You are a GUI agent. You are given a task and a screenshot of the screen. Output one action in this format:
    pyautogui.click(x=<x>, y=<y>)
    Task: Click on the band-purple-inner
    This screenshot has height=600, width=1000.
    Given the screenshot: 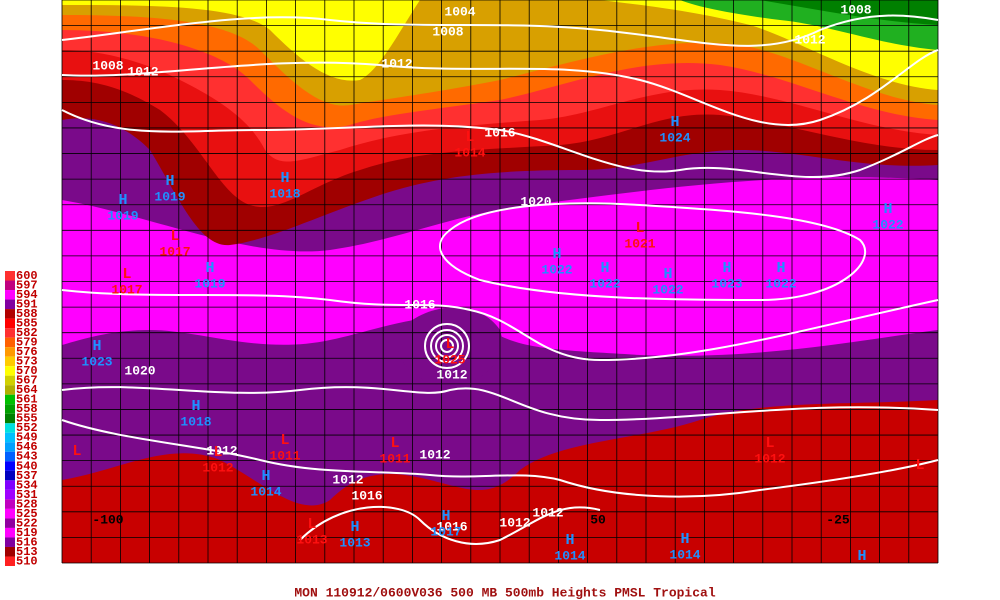 What is the action you would take?
    pyautogui.click(x=449, y=346)
    